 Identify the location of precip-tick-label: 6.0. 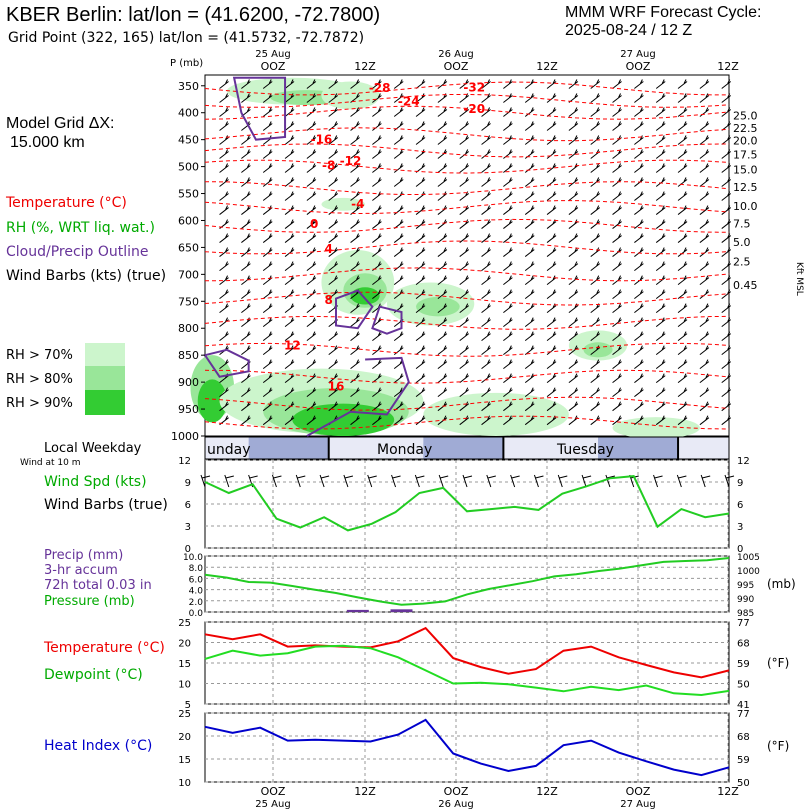
(196, 580).